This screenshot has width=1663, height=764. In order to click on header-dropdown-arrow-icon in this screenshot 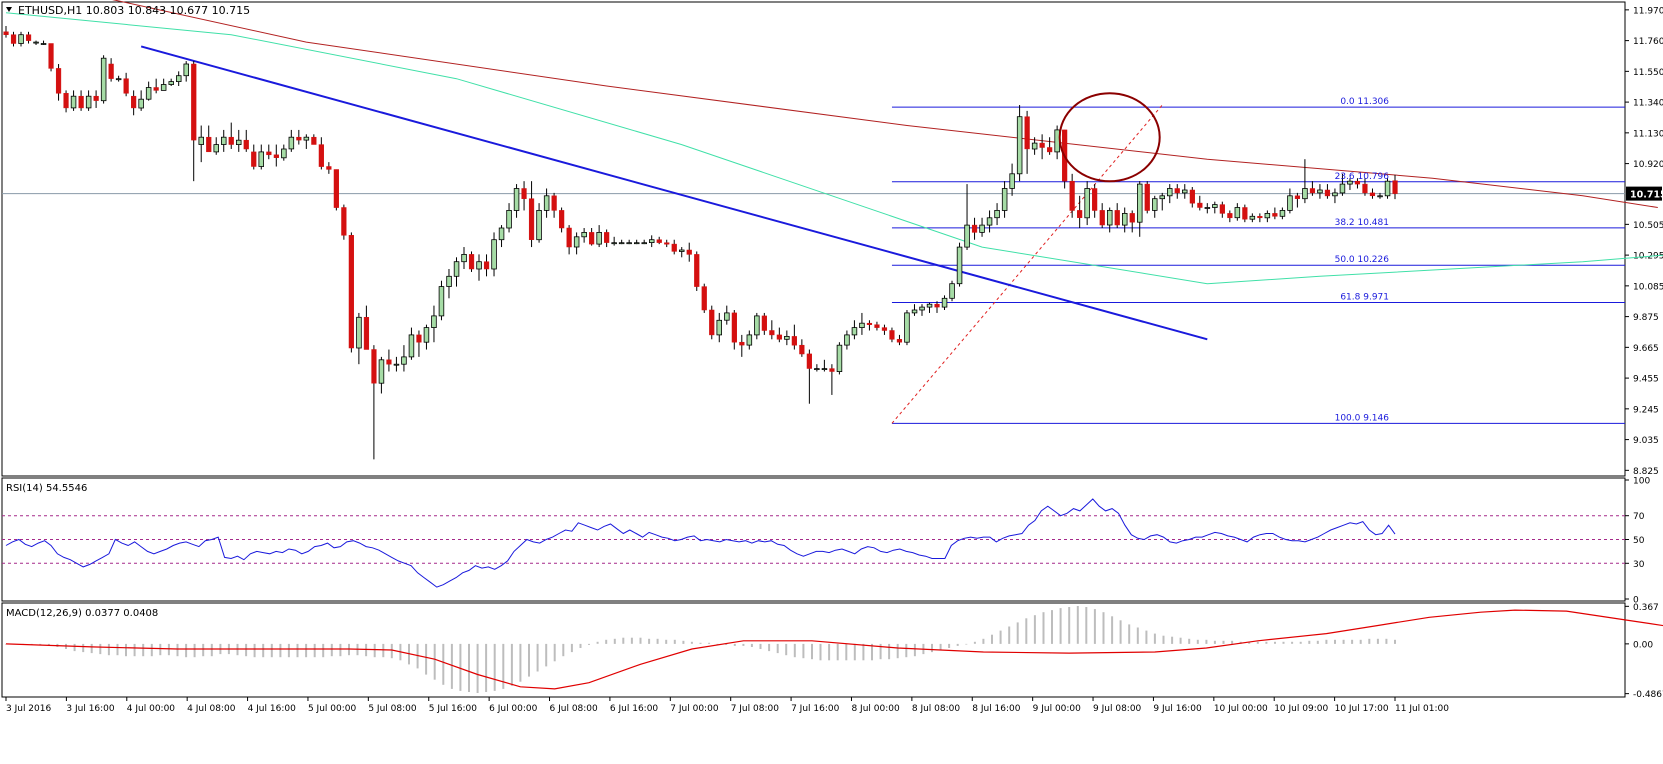, I will do `click(9, 9)`.